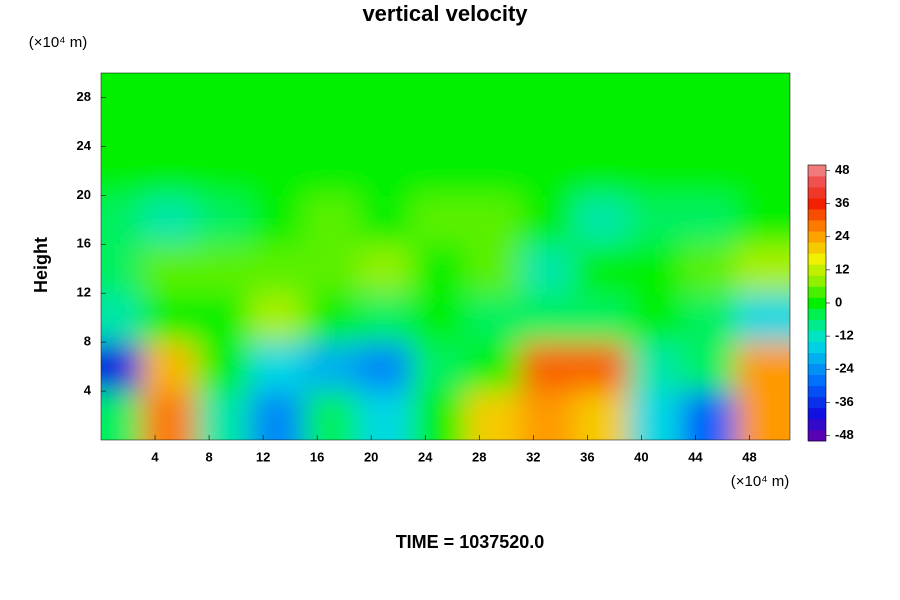 The height and width of the screenshot is (600, 900). Describe the element at coordinates (41, 265) in the screenshot. I see `y-axis-label: Height` at that location.